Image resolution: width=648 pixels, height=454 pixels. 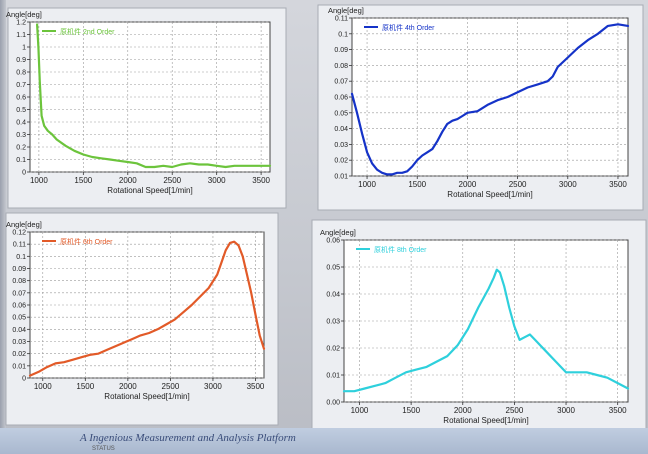 I want to click on y-tick-label: 1, so click(x=24, y=48).